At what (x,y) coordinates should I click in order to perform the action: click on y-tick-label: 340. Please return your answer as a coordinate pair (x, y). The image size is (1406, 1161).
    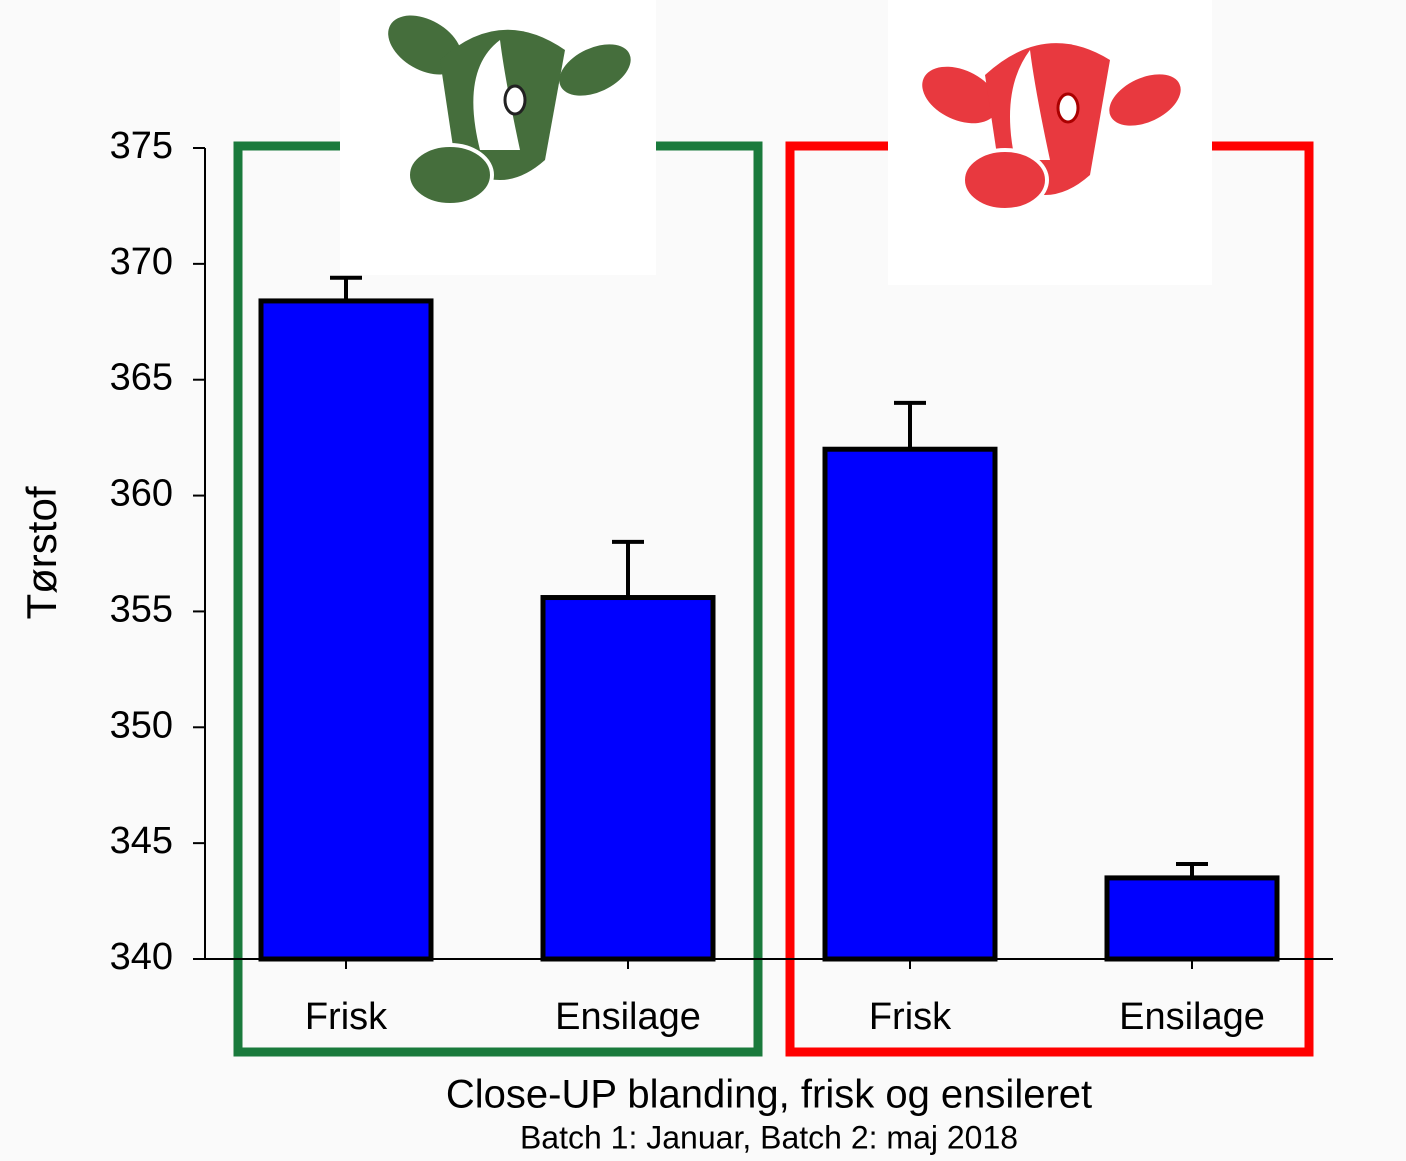
    Looking at the image, I should click on (141, 957).